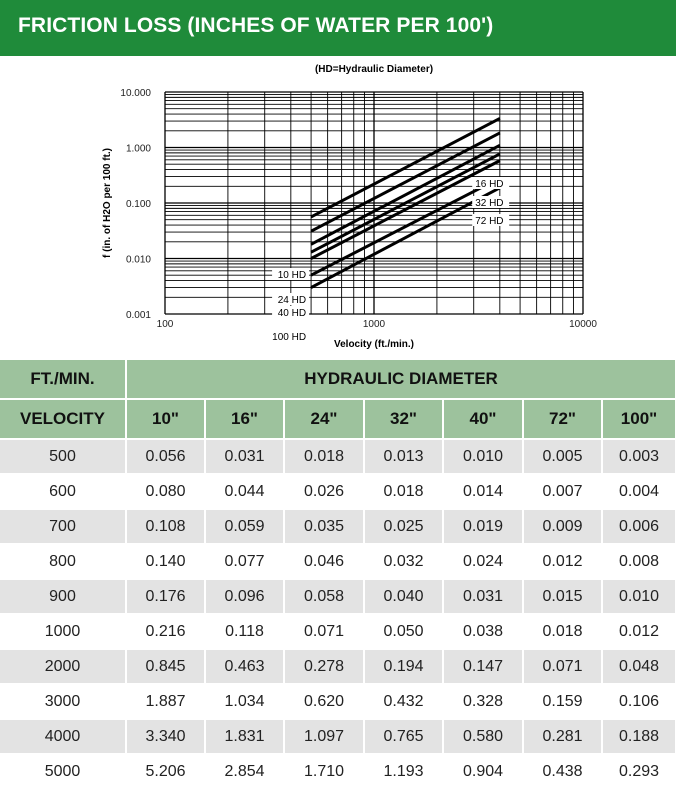 The image size is (676, 790). I want to click on friction-value-cell: 0.007, so click(563, 492).